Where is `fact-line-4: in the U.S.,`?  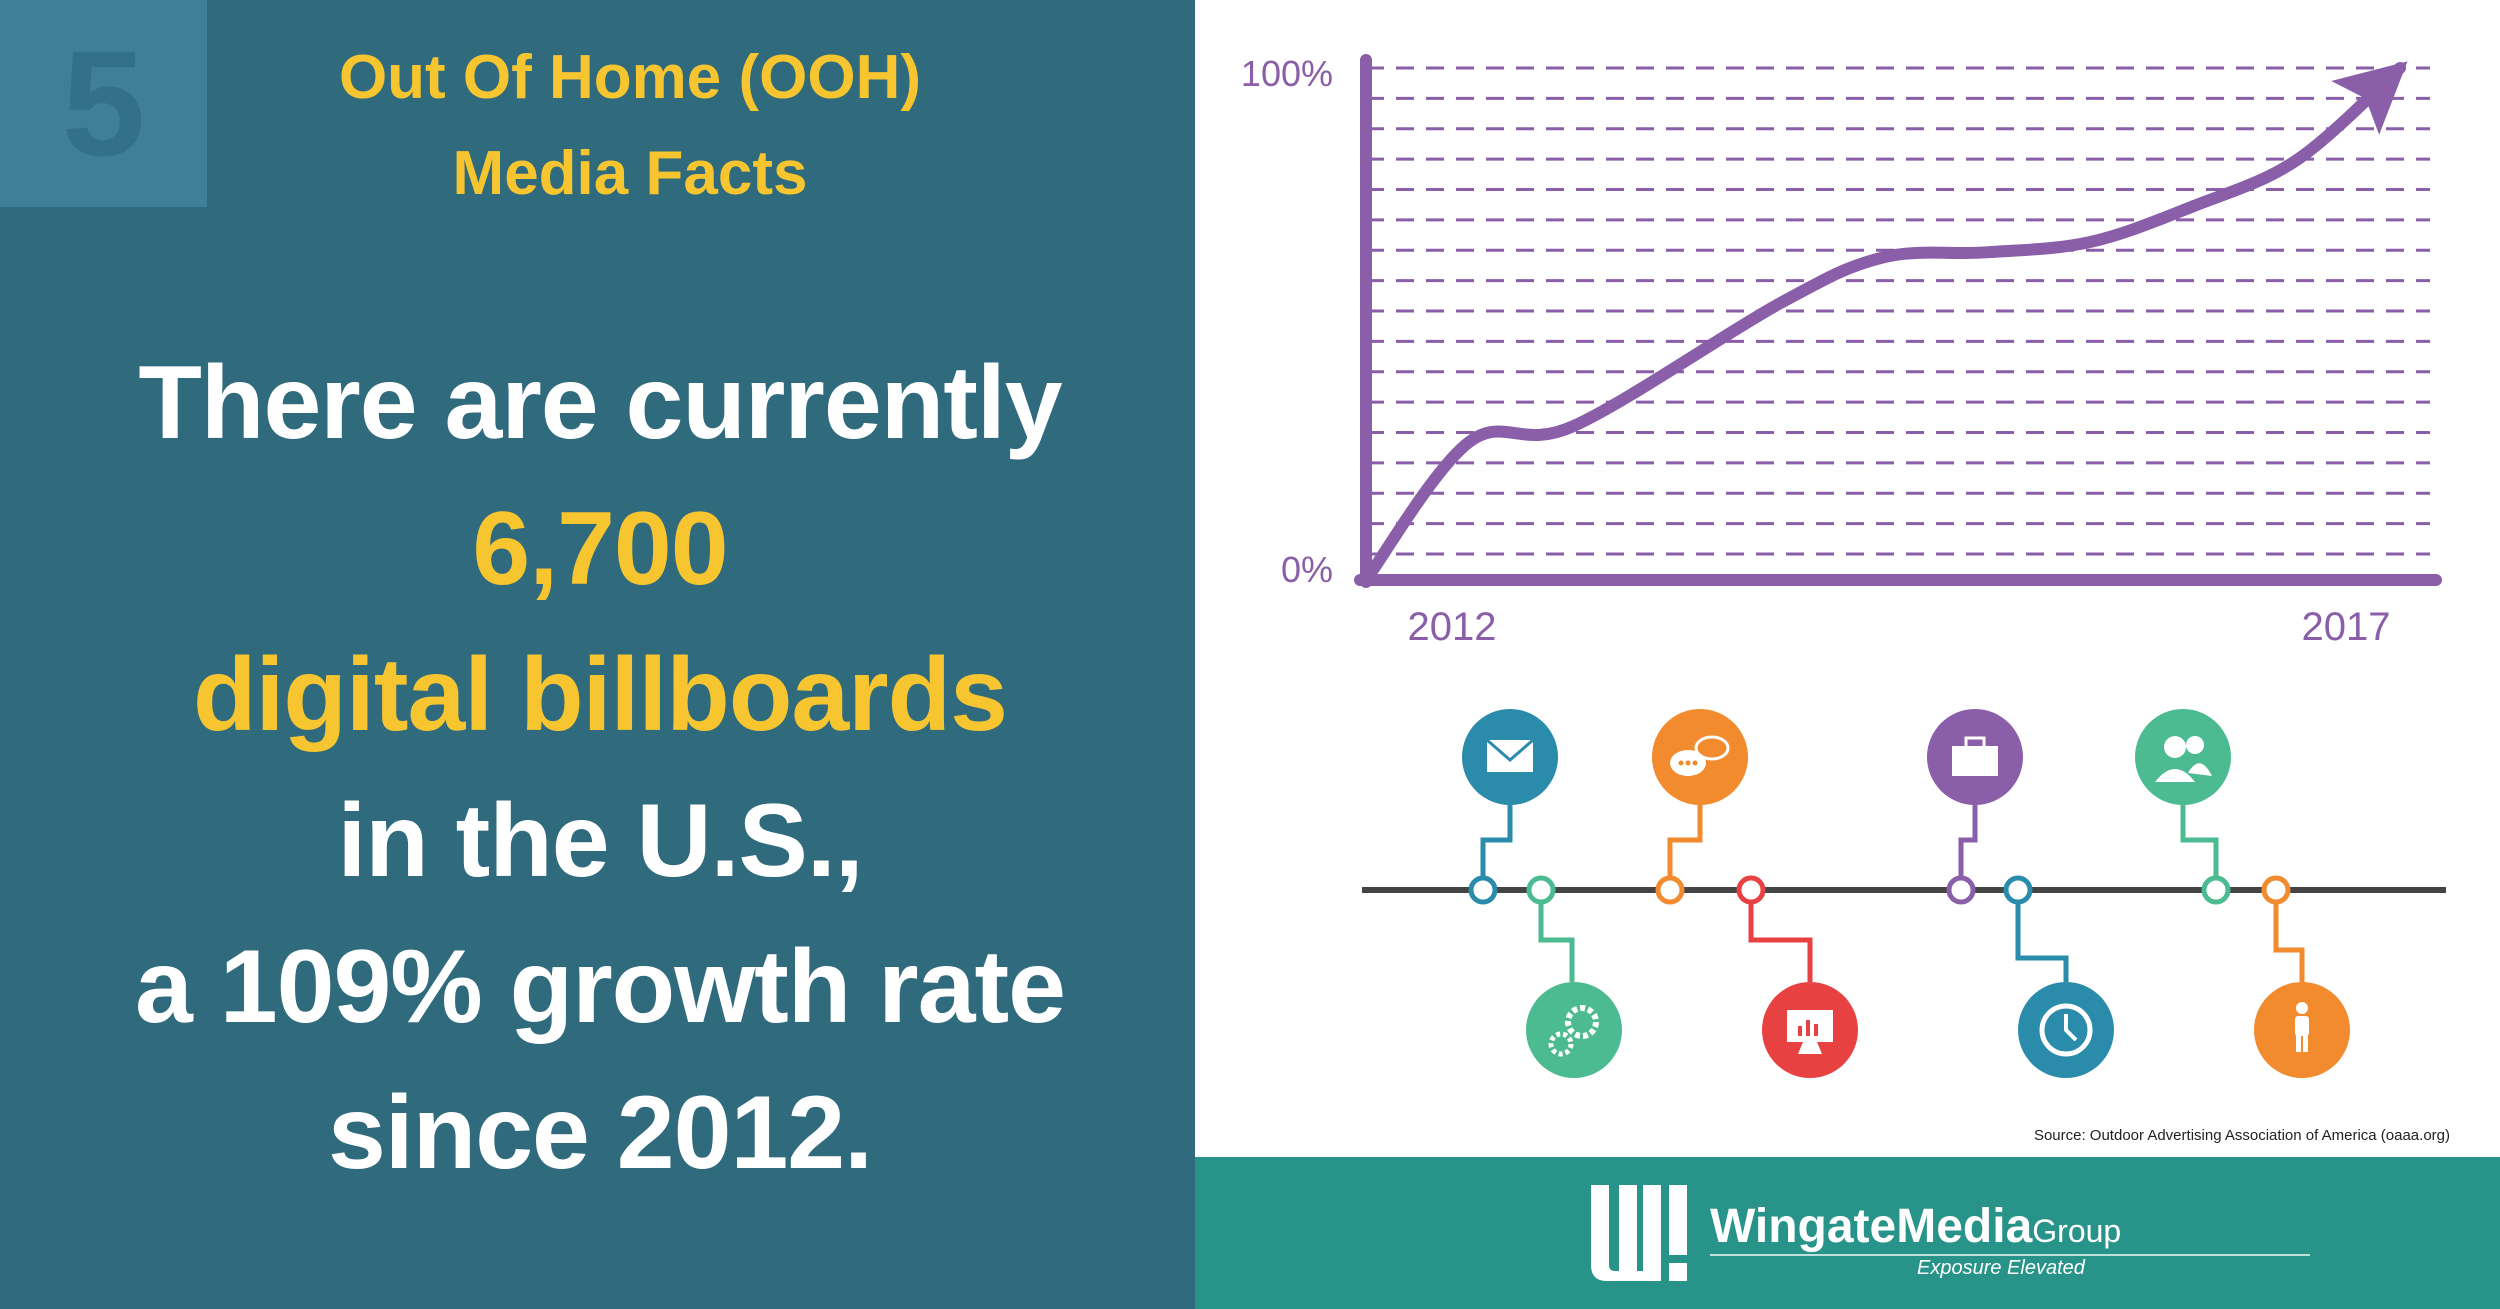
fact-line-4: in the U.S., is located at coordinates (600, 841).